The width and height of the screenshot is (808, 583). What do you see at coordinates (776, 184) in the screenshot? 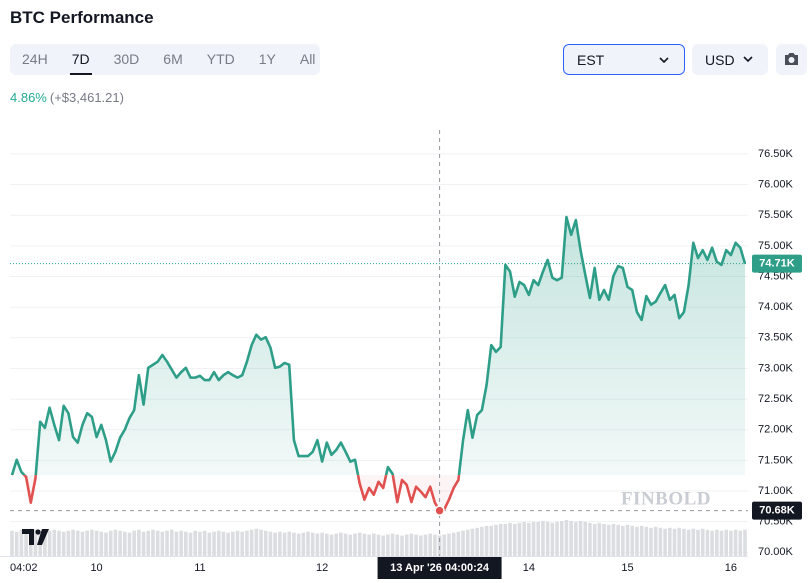
I see `y-tick-label: 76.00K` at bounding box center [776, 184].